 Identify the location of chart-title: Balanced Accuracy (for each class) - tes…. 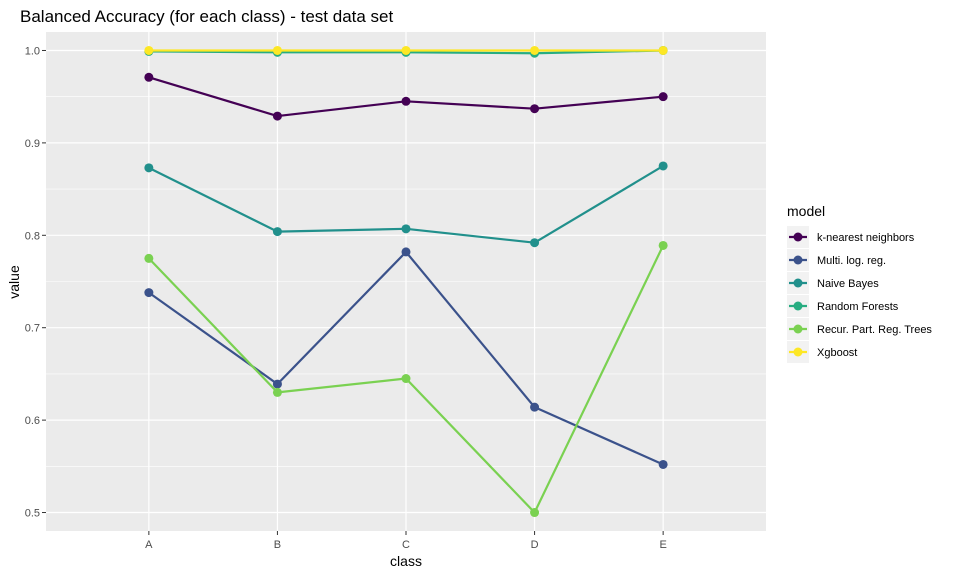
(207, 16).